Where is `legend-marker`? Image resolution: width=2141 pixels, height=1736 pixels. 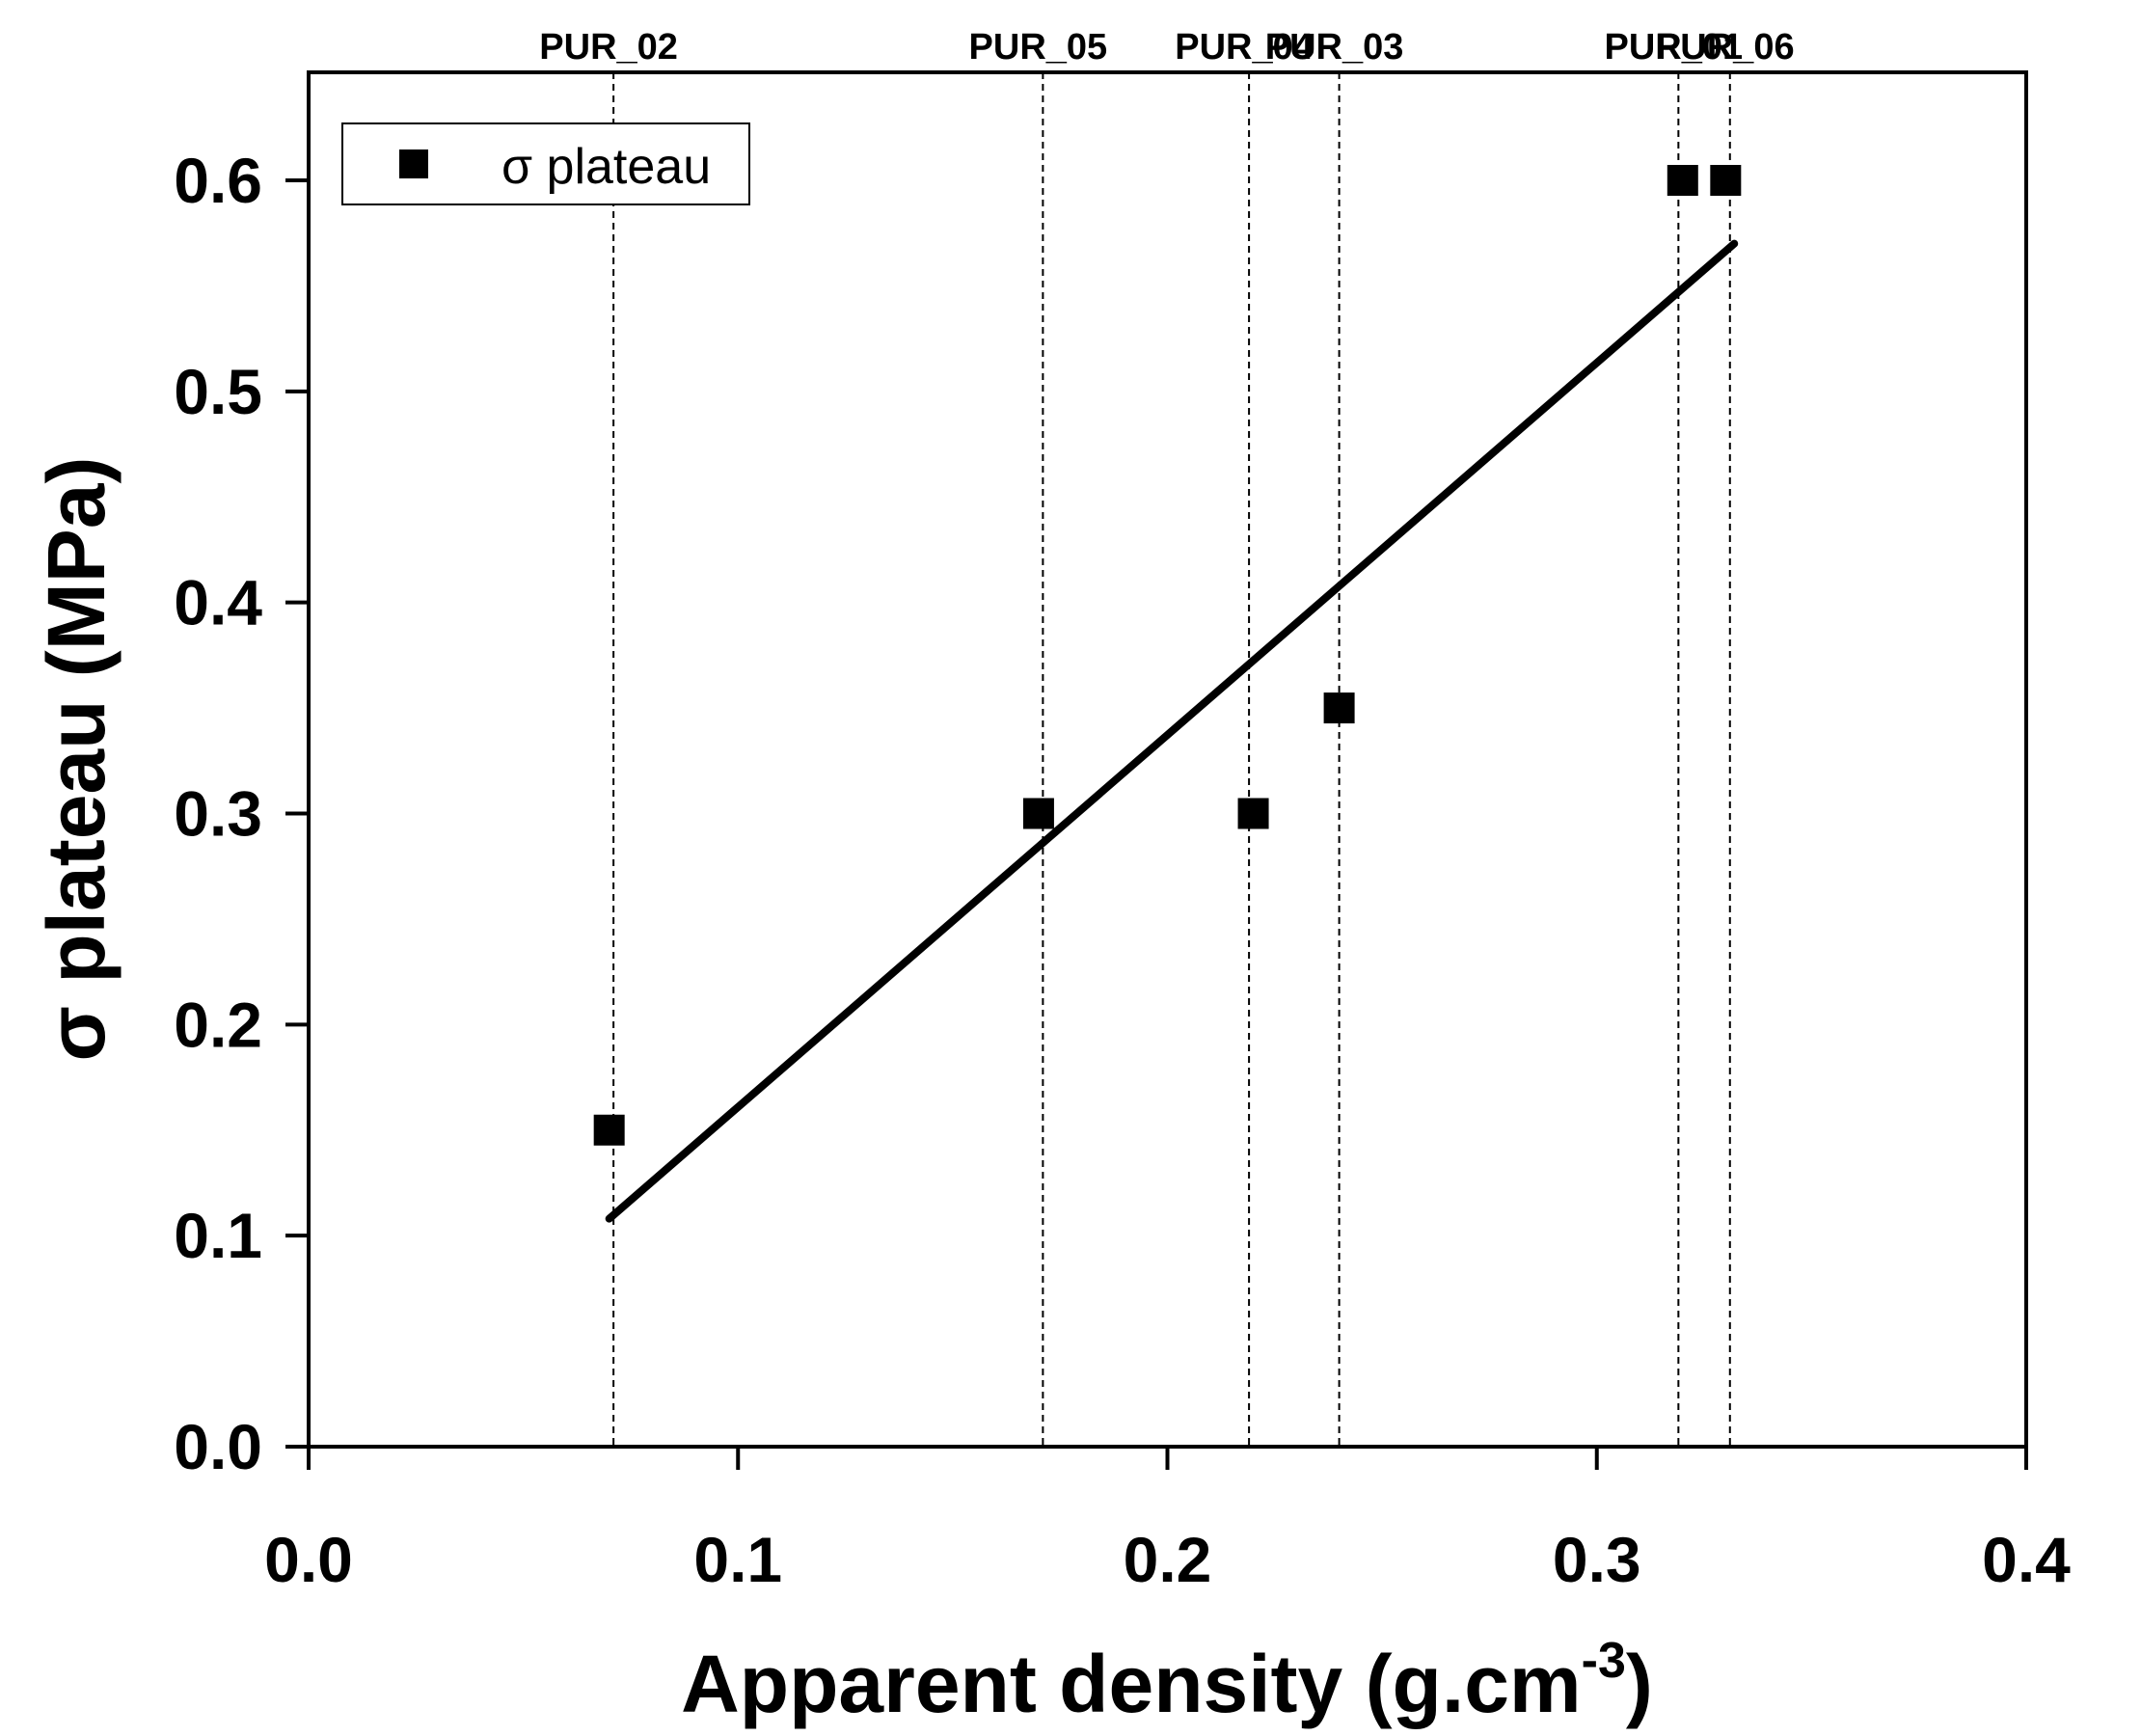 legend-marker is located at coordinates (414, 163).